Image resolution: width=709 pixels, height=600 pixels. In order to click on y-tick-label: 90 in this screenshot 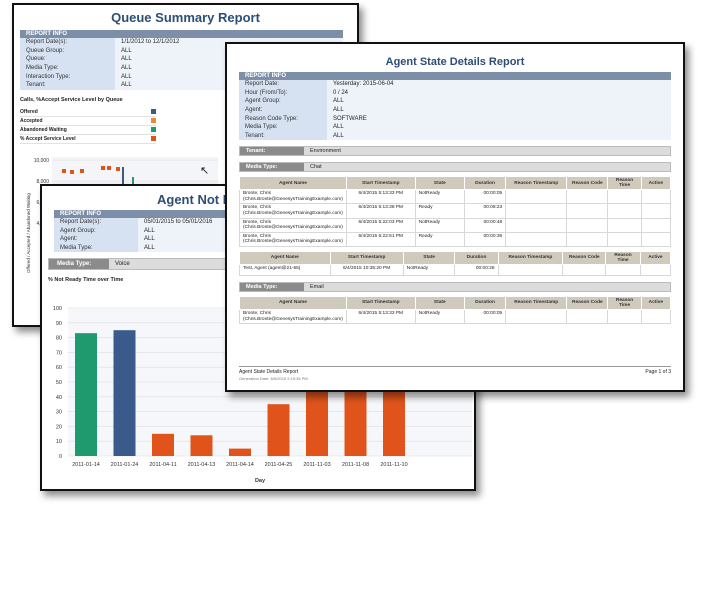, I will do `click(59, 324)`.